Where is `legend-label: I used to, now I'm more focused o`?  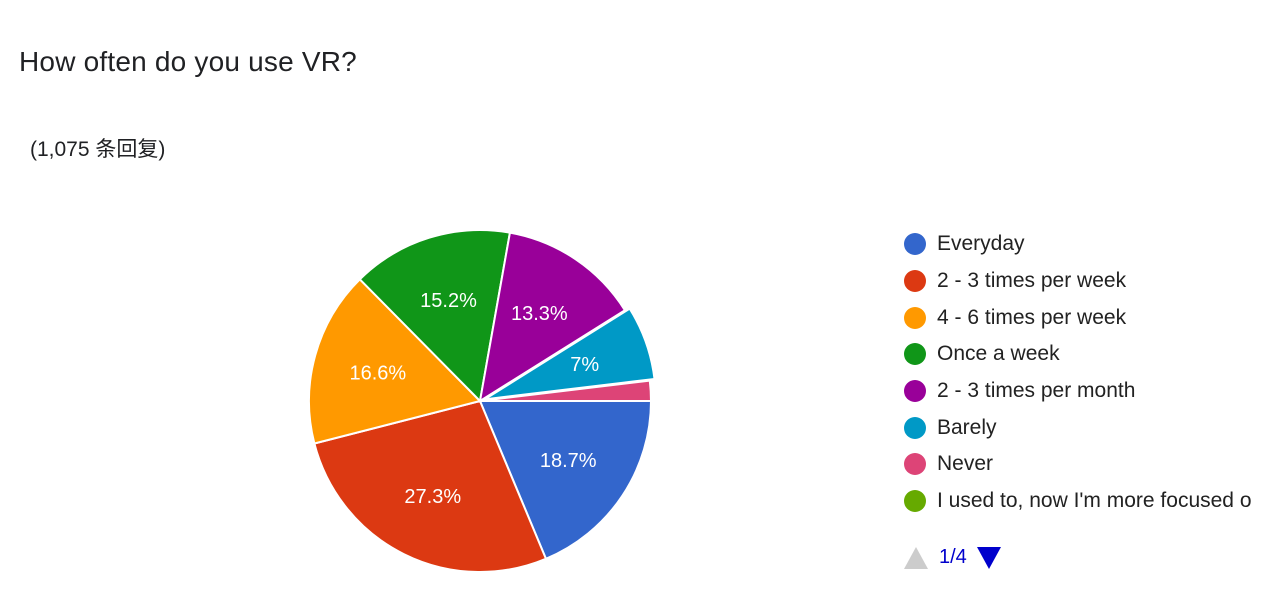
legend-label: I used to, now I'm more focused o is located at coordinates (1094, 501).